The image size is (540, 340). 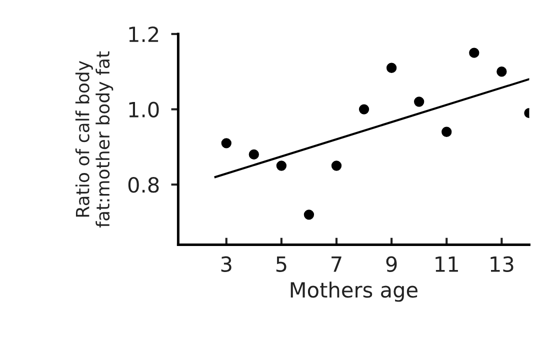 I want to click on y-axis-title: Ratio of calf body fat:mother body fat, so click(x=94, y=139).